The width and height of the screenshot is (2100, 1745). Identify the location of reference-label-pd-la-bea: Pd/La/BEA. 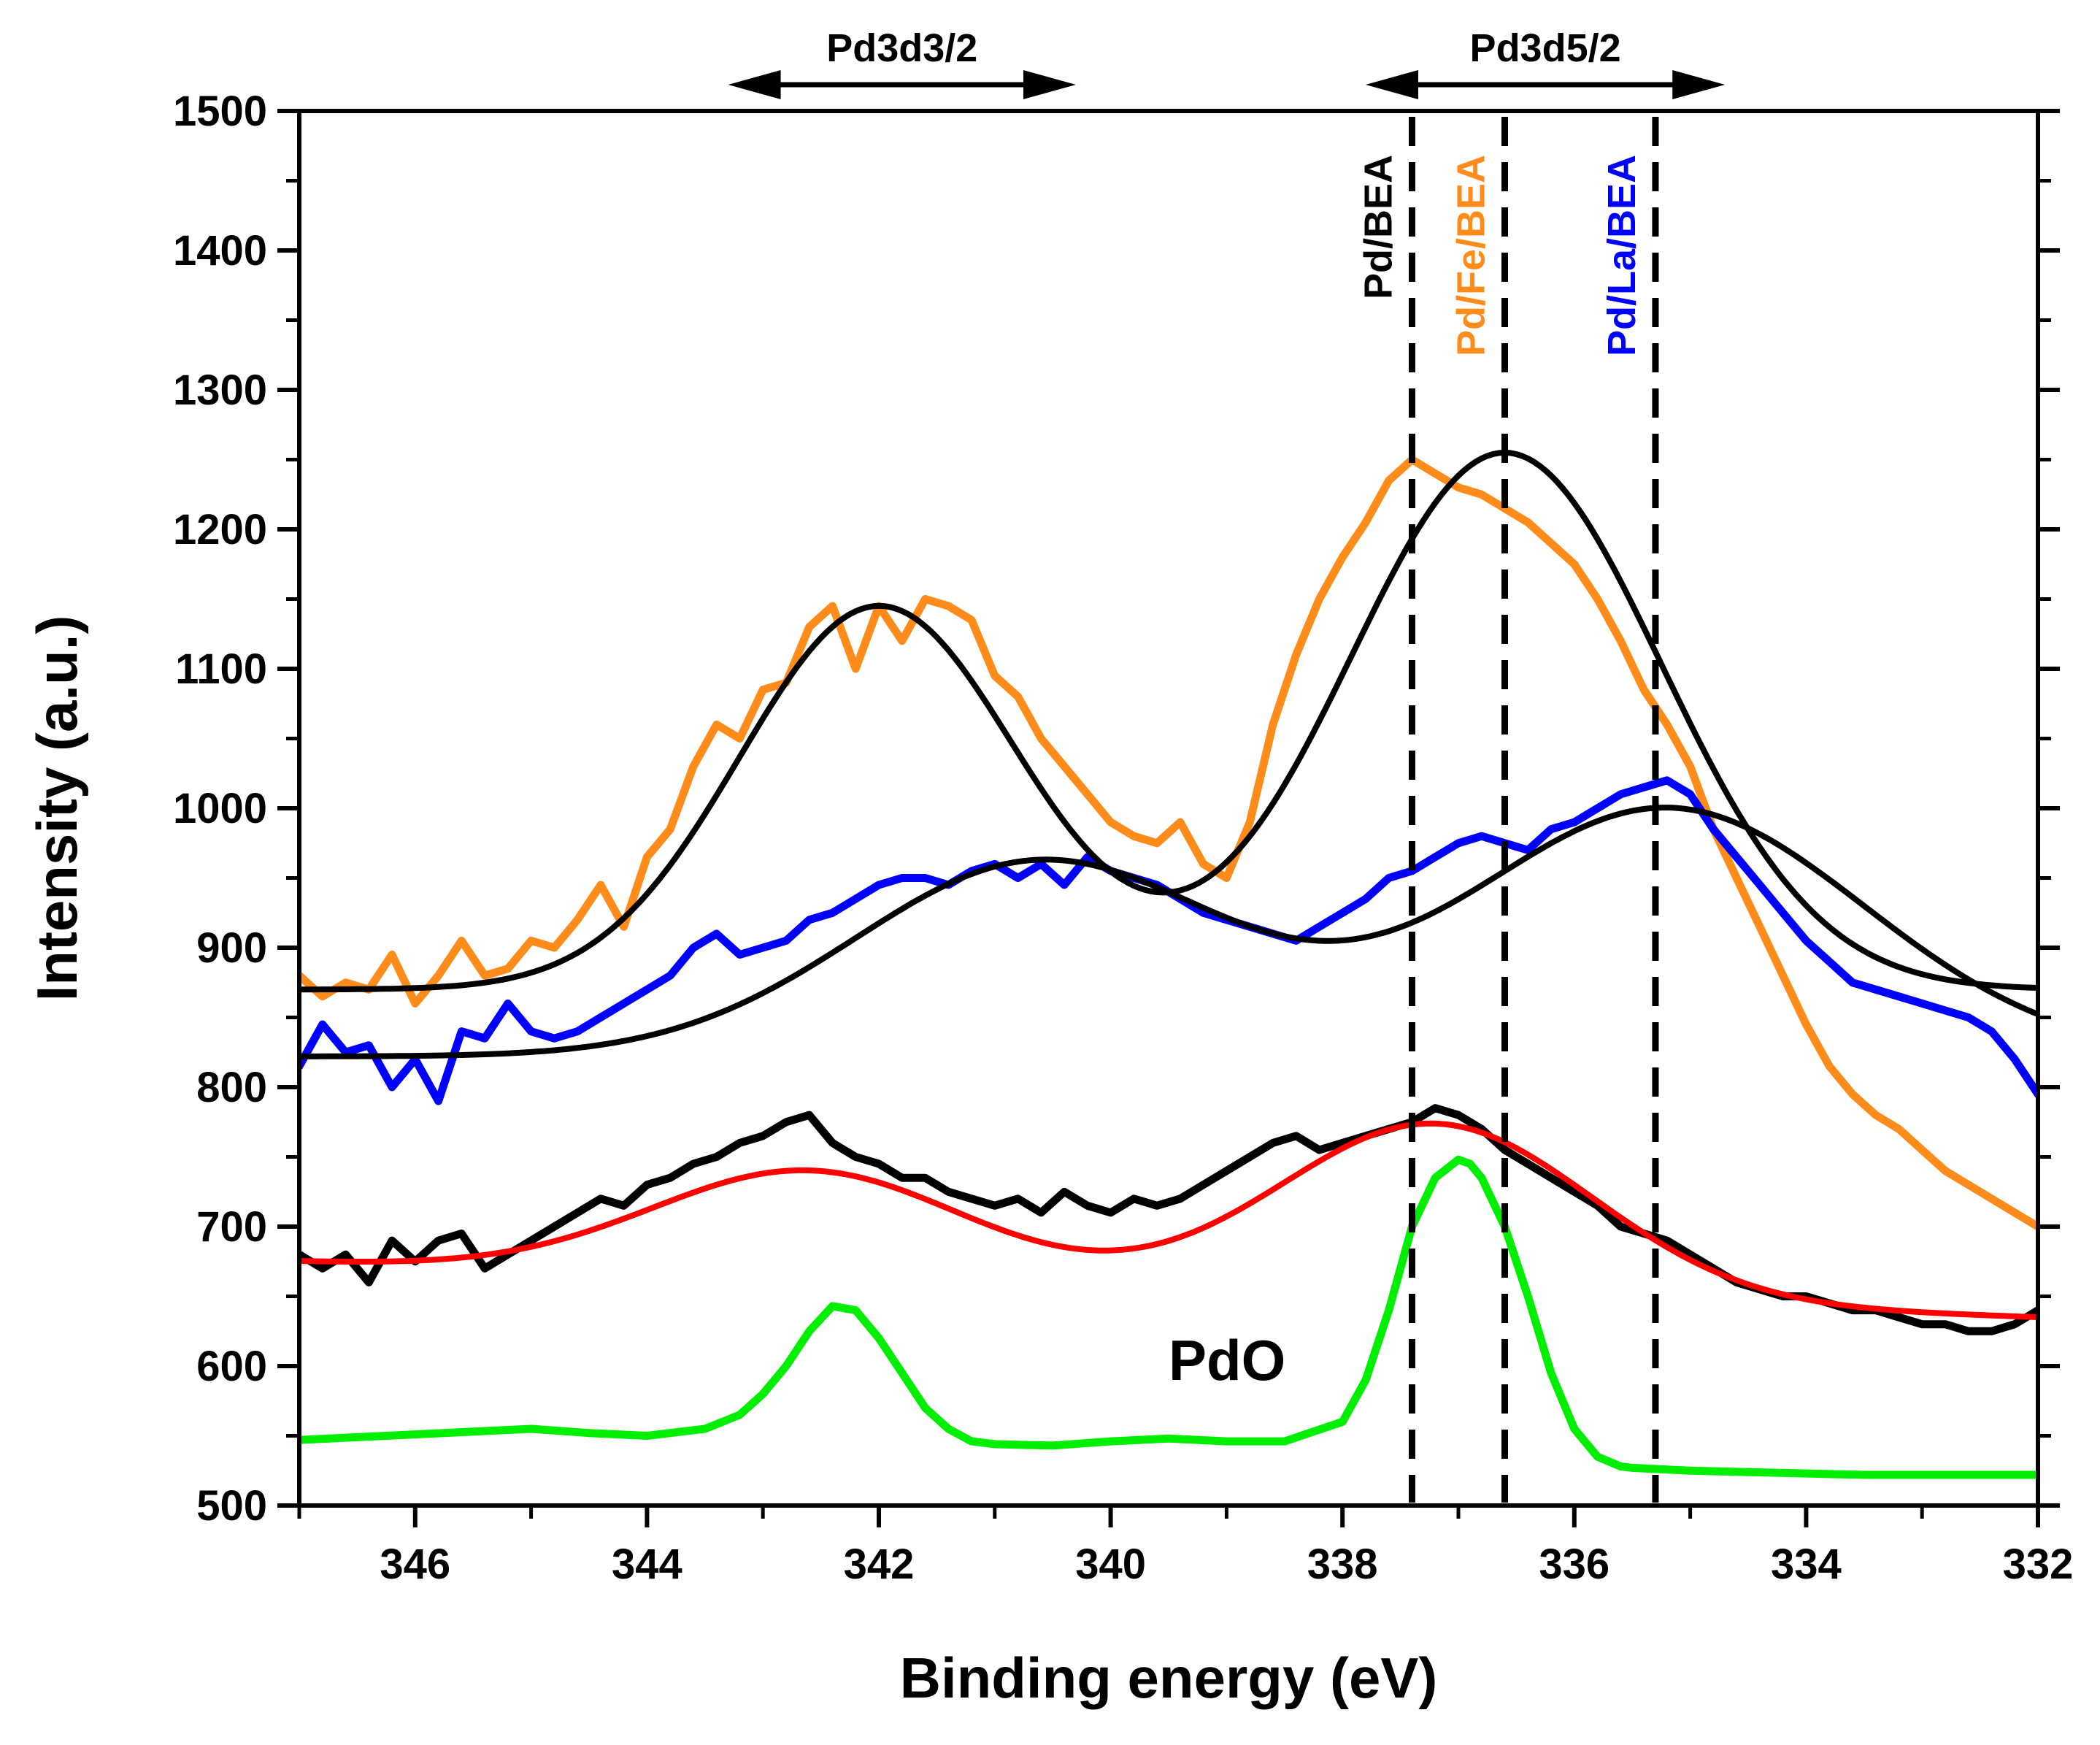
(1622, 255).